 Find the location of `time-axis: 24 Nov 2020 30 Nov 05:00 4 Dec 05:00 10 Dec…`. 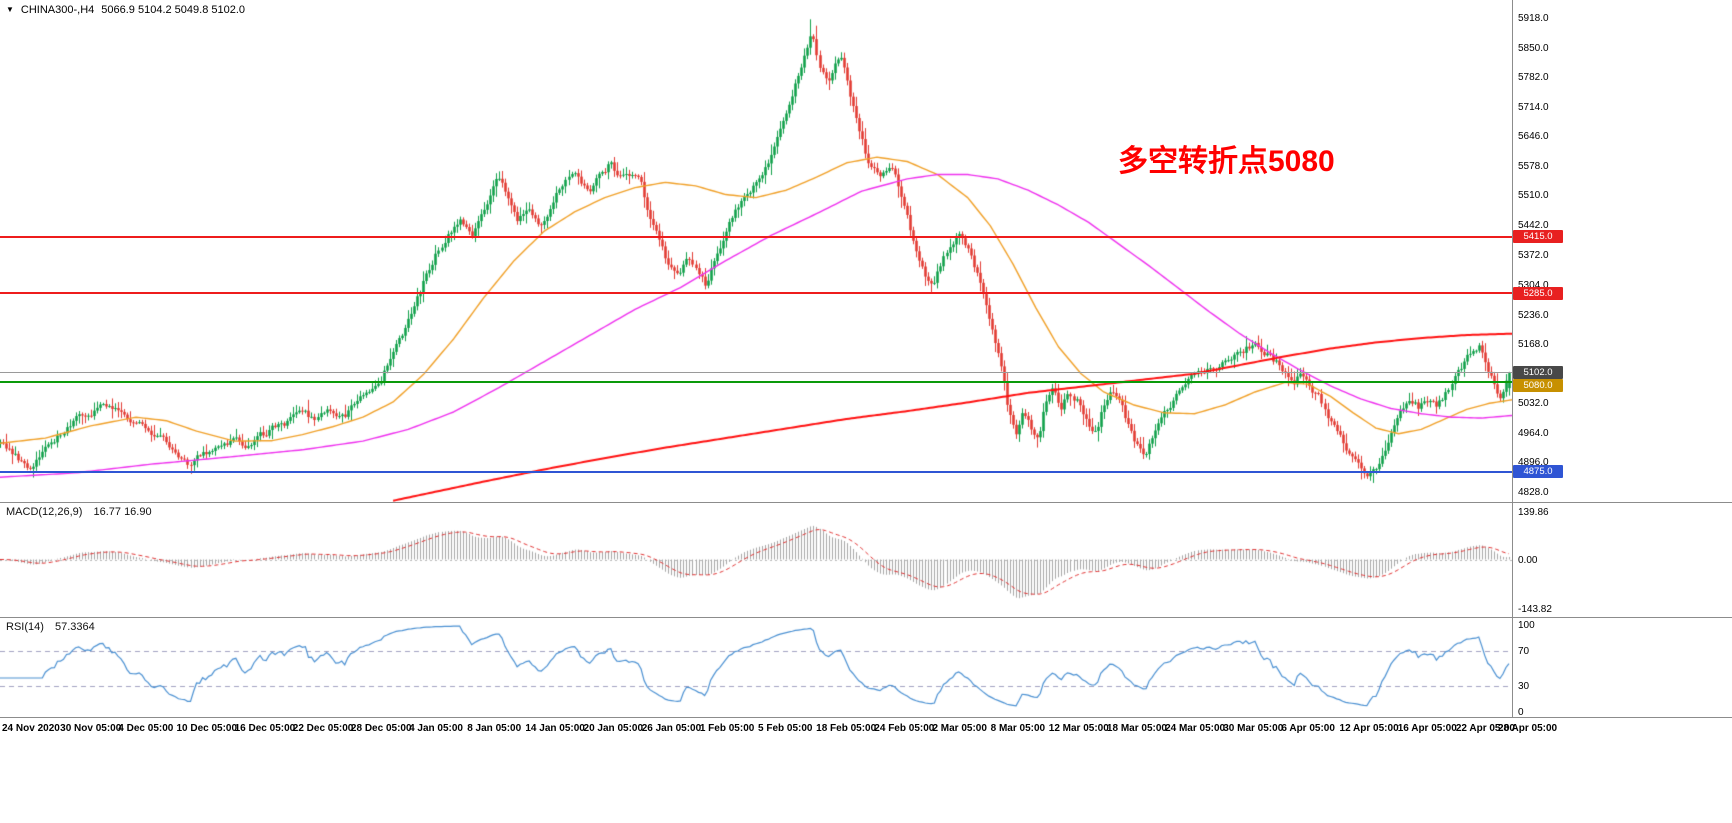

time-axis: 24 Nov 2020 30 Nov 05:00 4 Dec 05:00 10 Dec… is located at coordinates (866, 735).